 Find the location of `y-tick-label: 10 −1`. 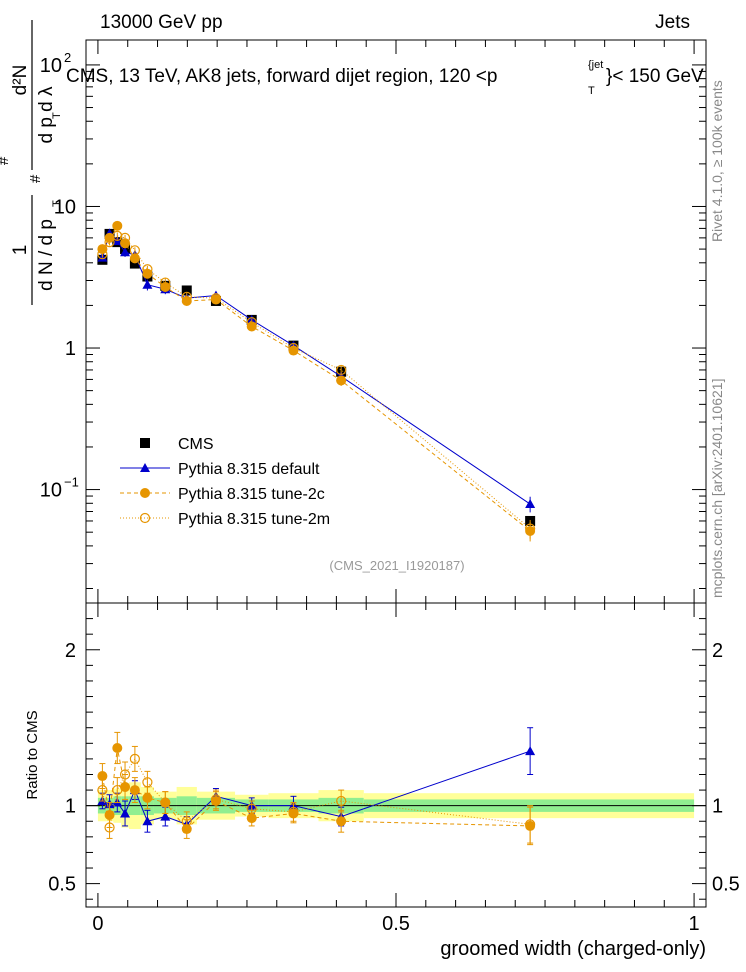

y-tick-label: 10 −1 is located at coordinates (59, 488).